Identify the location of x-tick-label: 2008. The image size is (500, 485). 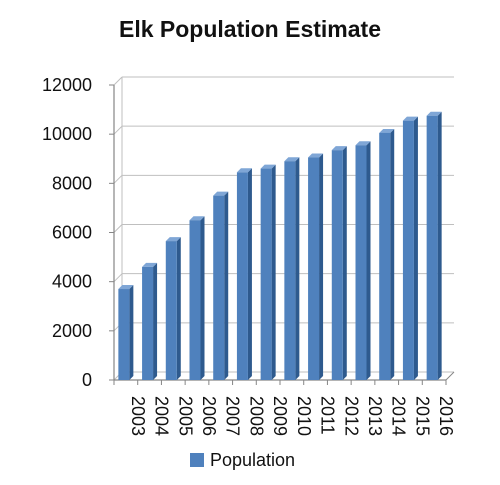
(256, 416).